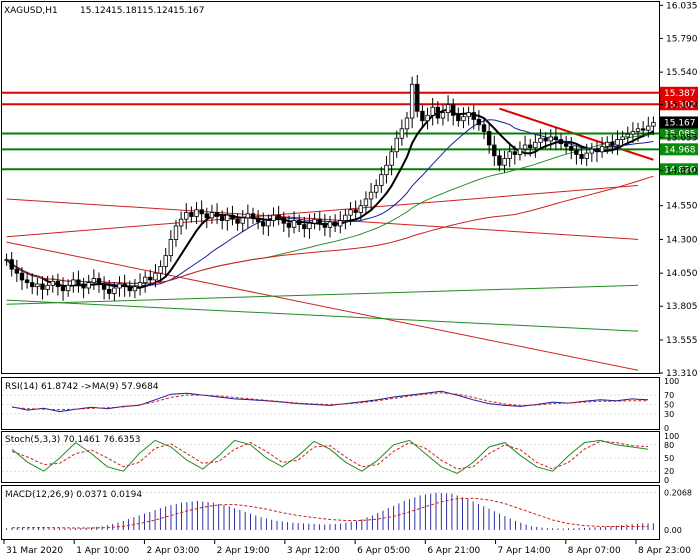 This screenshot has height=560, width=700. What do you see at coordinates (73, 495) in the screenshot?
I see `macd-title: MACD(12,26,9) 0.0371 0.0194` at bounding box center [73, 495].